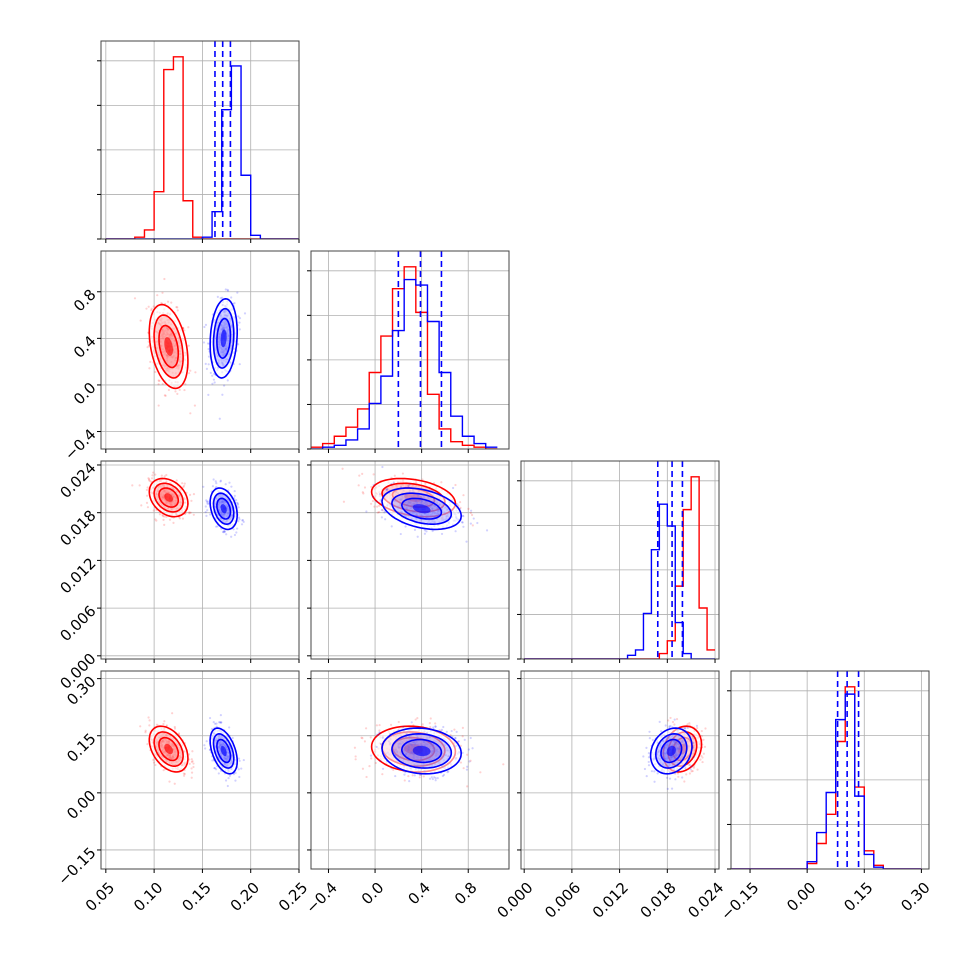  Describe the element at coordinates (826, 781) in the screenshot. I see `histogram-blue` at that location.